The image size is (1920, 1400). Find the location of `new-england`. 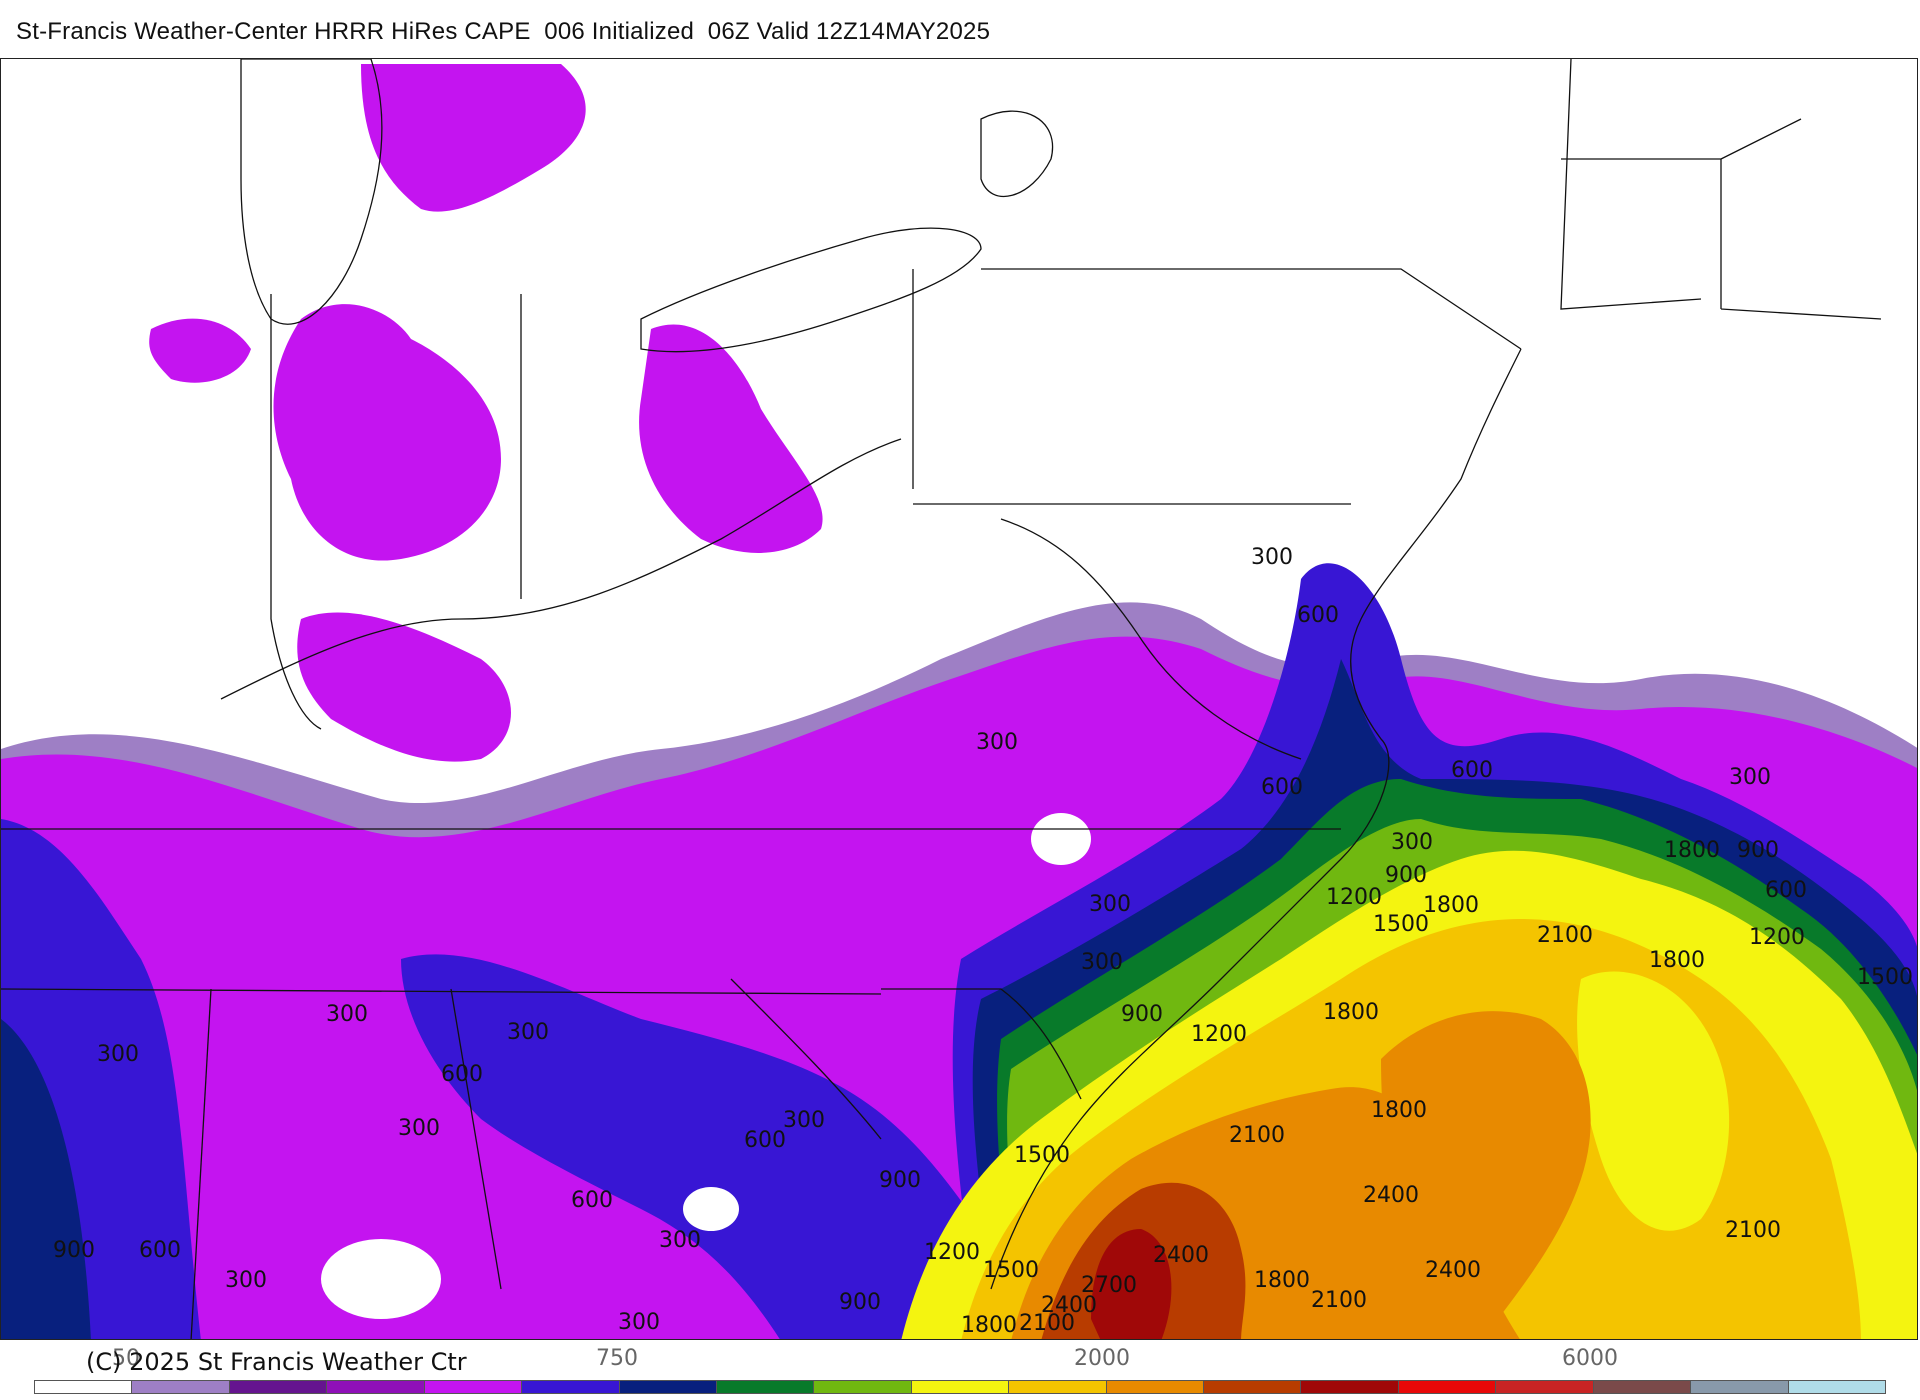

new-england is located at coordinates (1721, 219).